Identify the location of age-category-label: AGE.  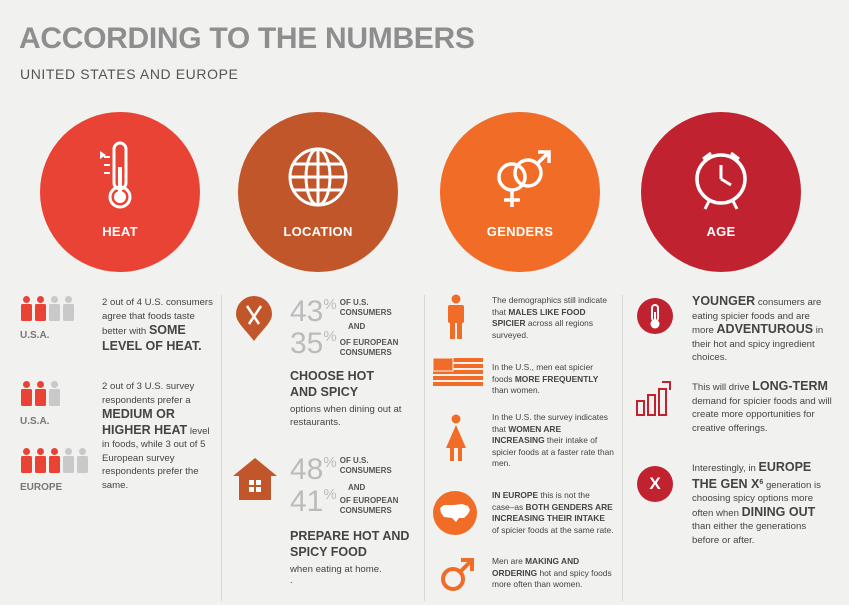
(721, 231).